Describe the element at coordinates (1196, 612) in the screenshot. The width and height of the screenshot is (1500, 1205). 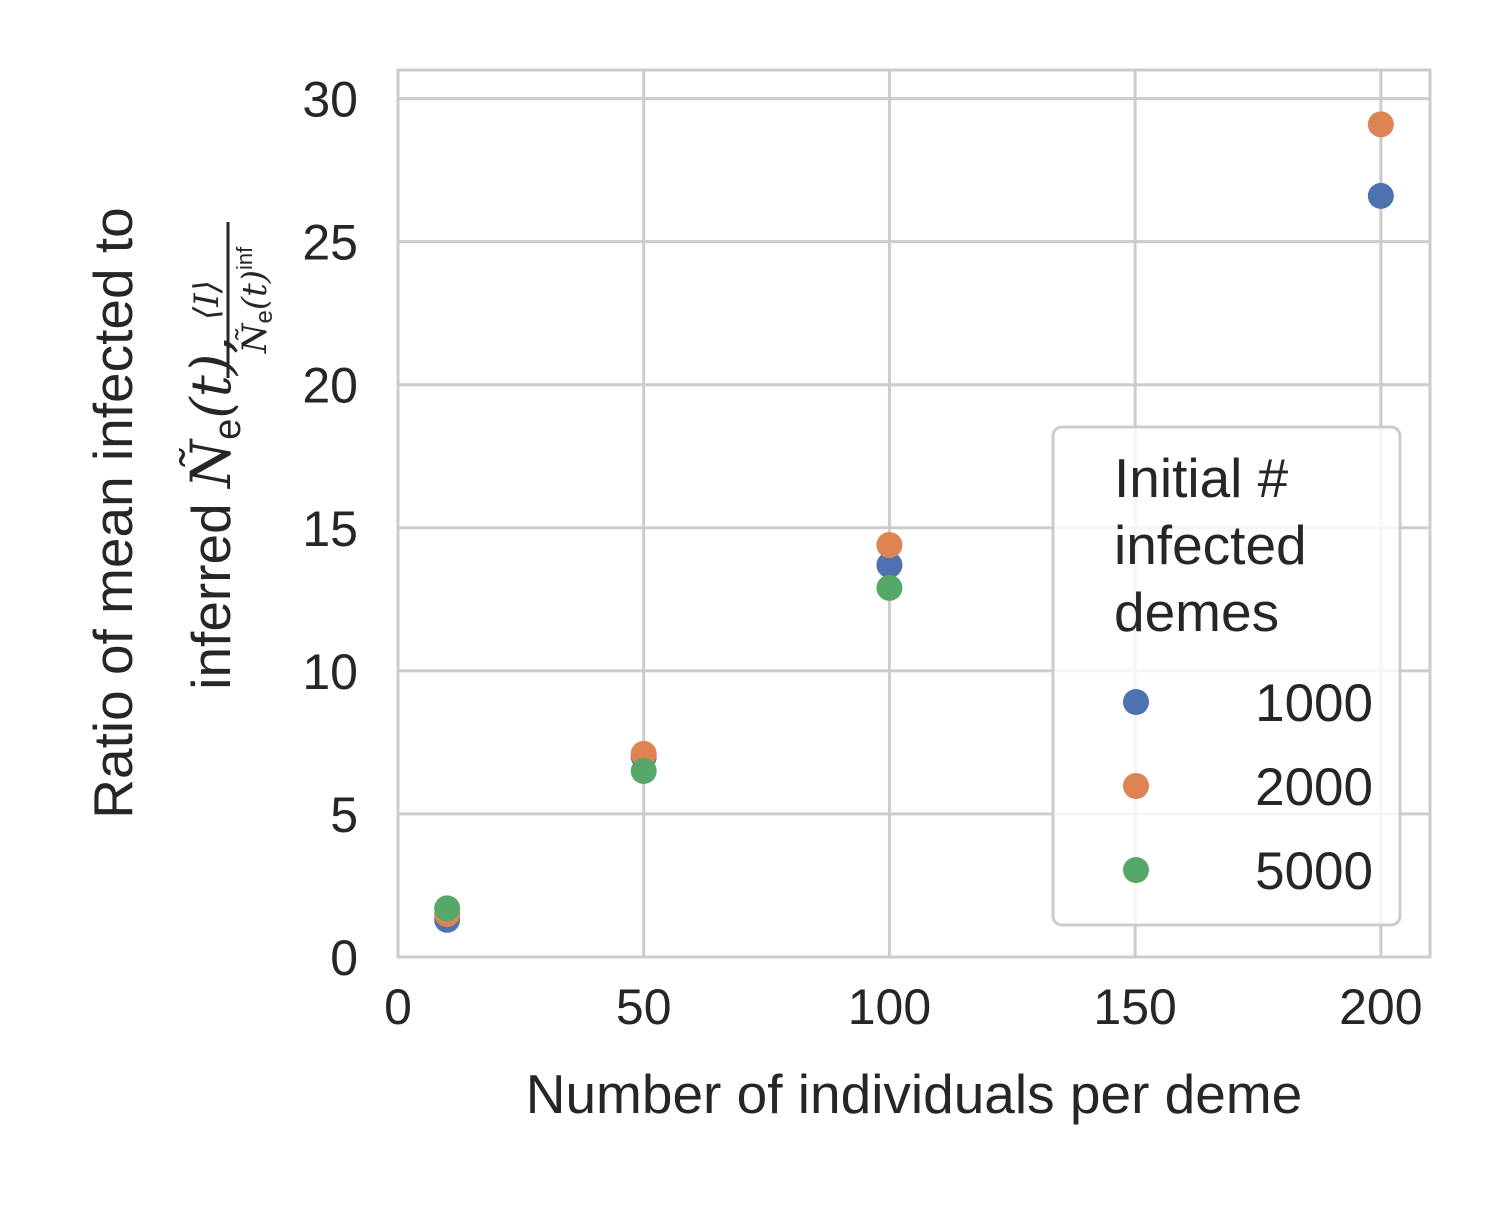
I see `legend-title-line-3: demes` at that location.